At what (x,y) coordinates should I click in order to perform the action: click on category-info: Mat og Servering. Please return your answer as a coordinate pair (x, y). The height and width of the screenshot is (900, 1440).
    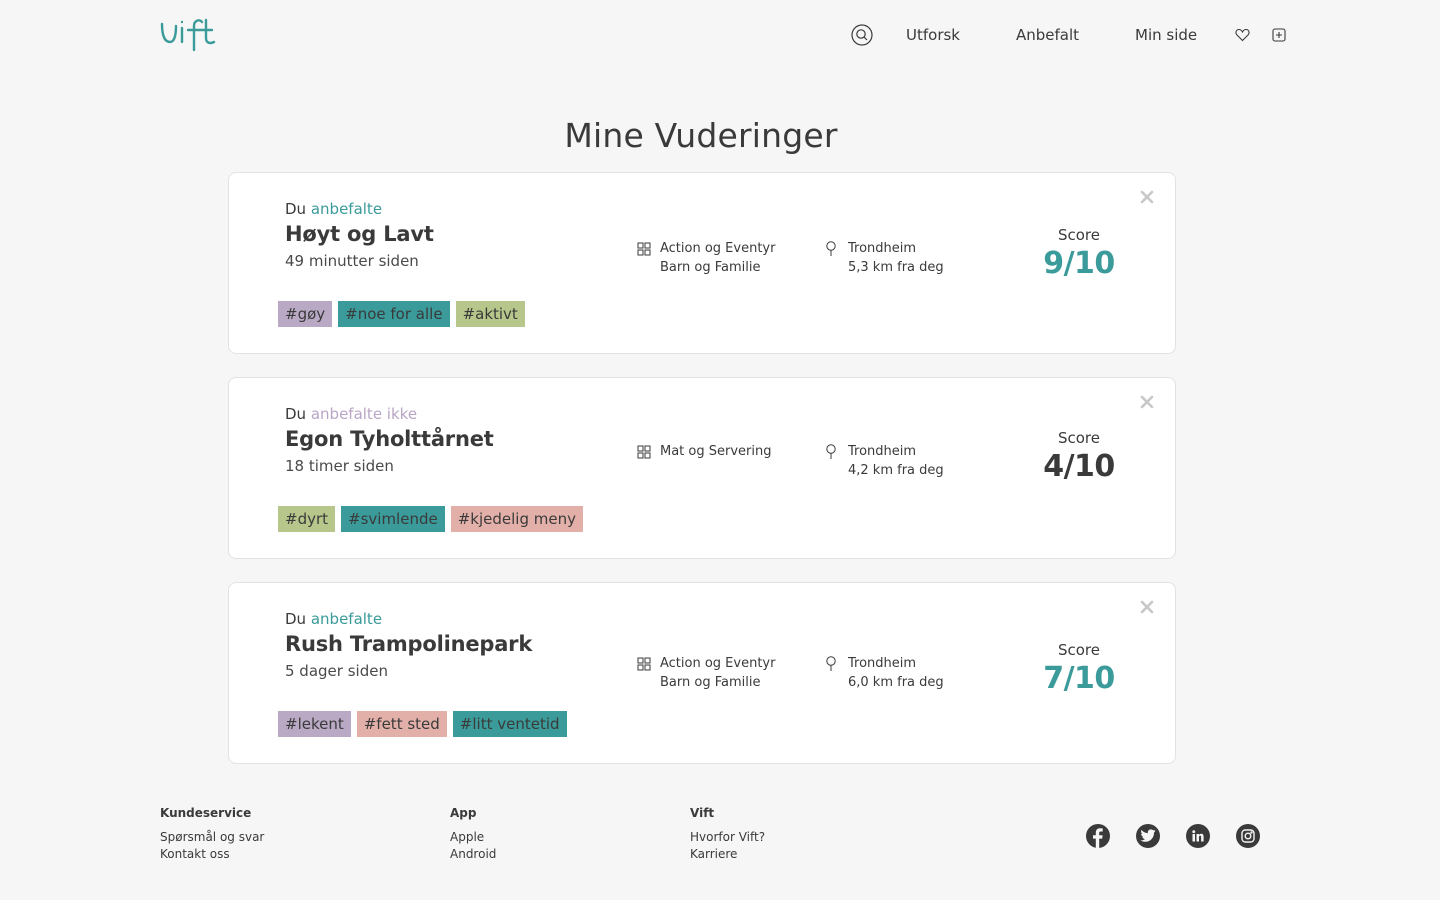
    Looking at the image, I should click on (704, 452).